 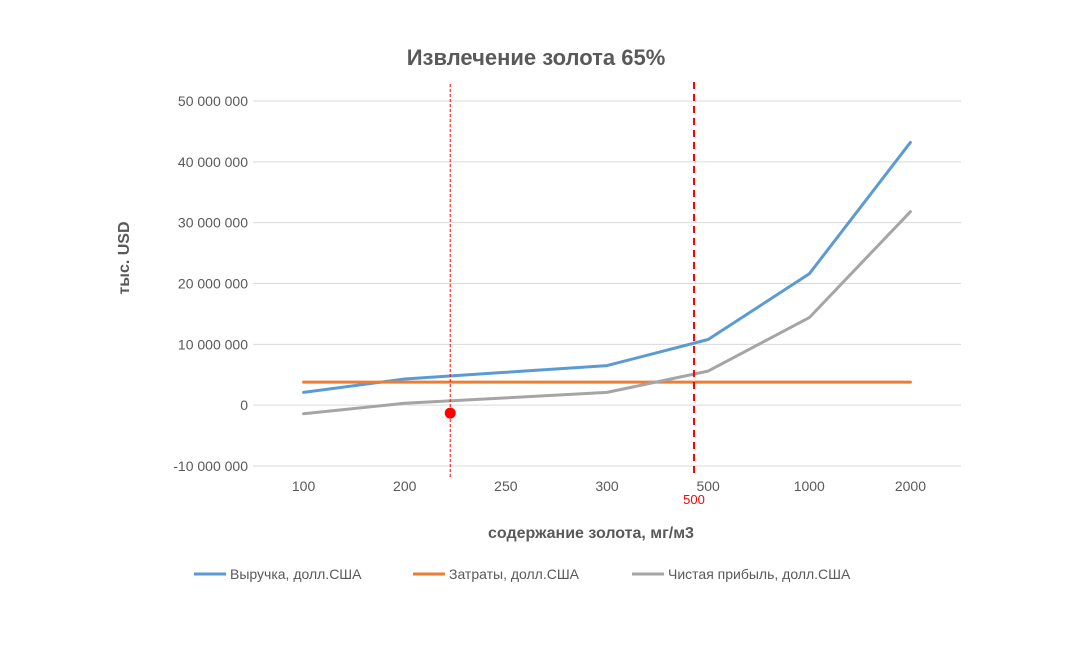 I want to click on x-tick-label: 1000, so click(x=809, y=486).